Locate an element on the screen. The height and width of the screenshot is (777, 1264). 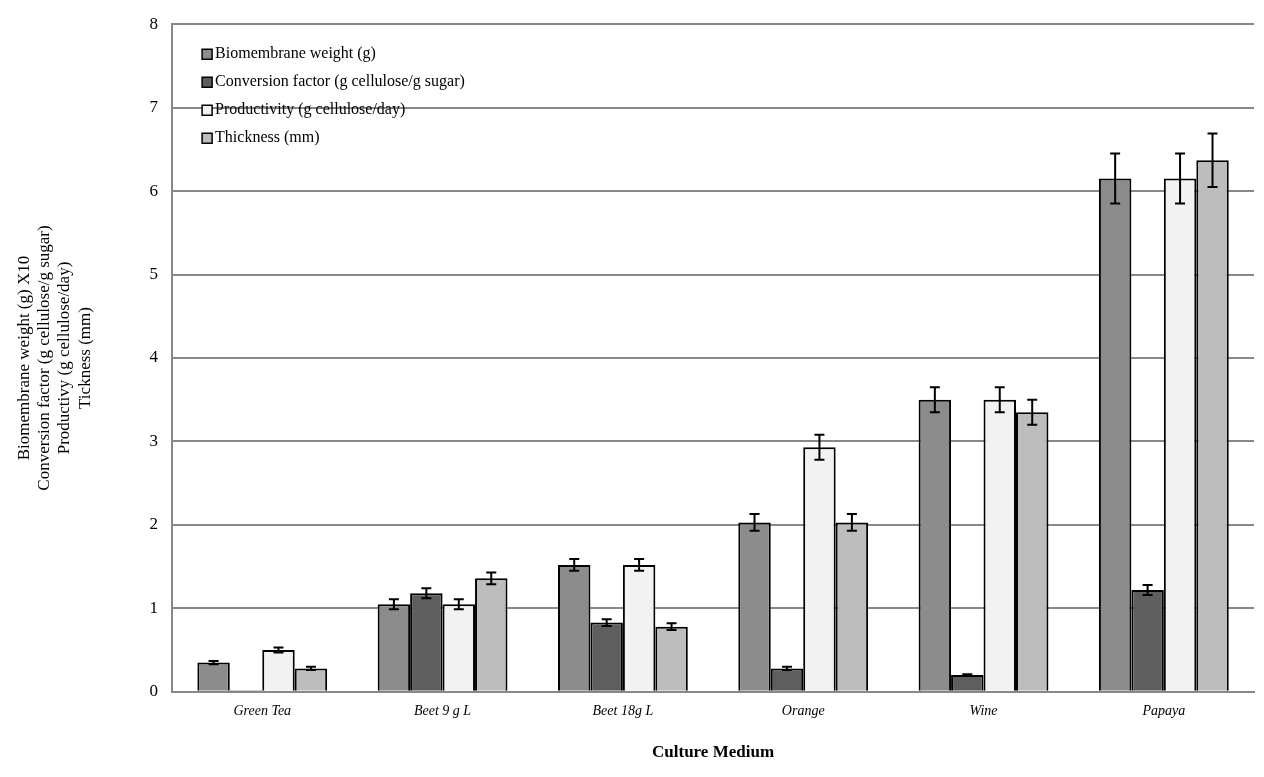
x-tick-label: Beet 9 g L is located at coordinates (443, 710).